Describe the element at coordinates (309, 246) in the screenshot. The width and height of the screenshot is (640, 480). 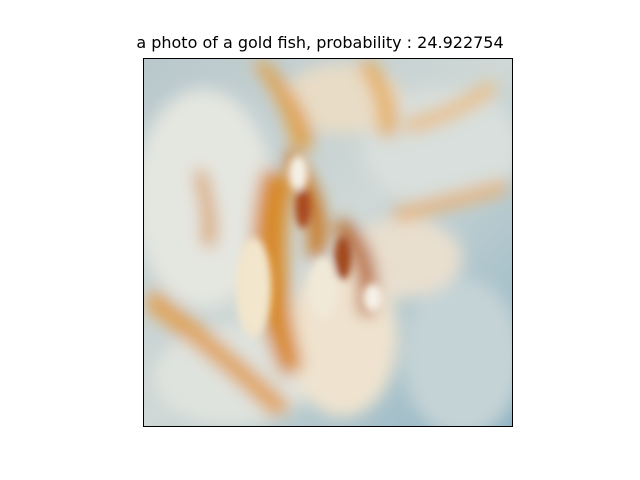
I see `highlight-shapes` at that location.